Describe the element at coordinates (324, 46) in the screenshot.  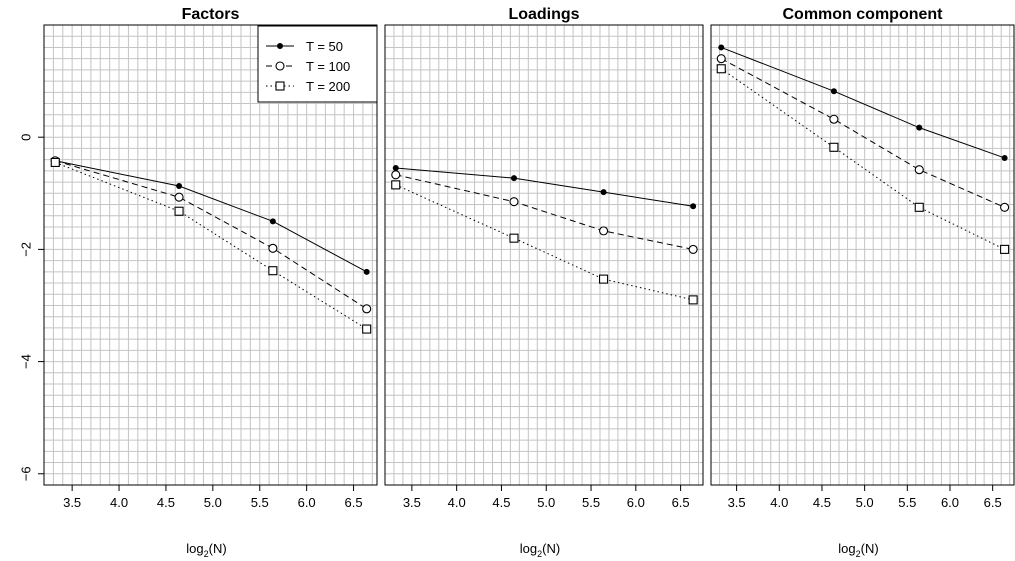
I see `legend-label: T = 50` at that location.